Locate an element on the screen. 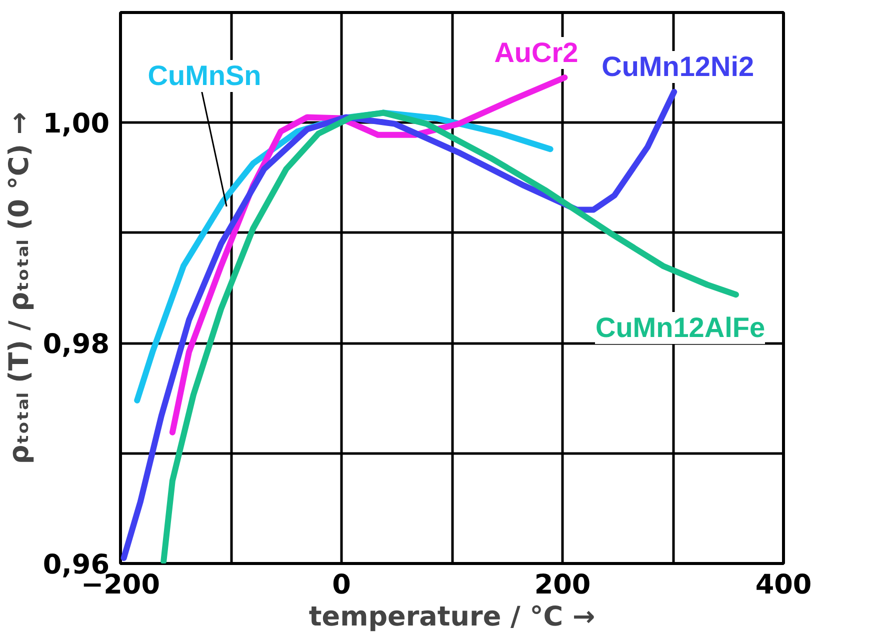 The width and height of the screenshot is (873, 635). x-tick-label: 0 is located at coordinates (341, 585).